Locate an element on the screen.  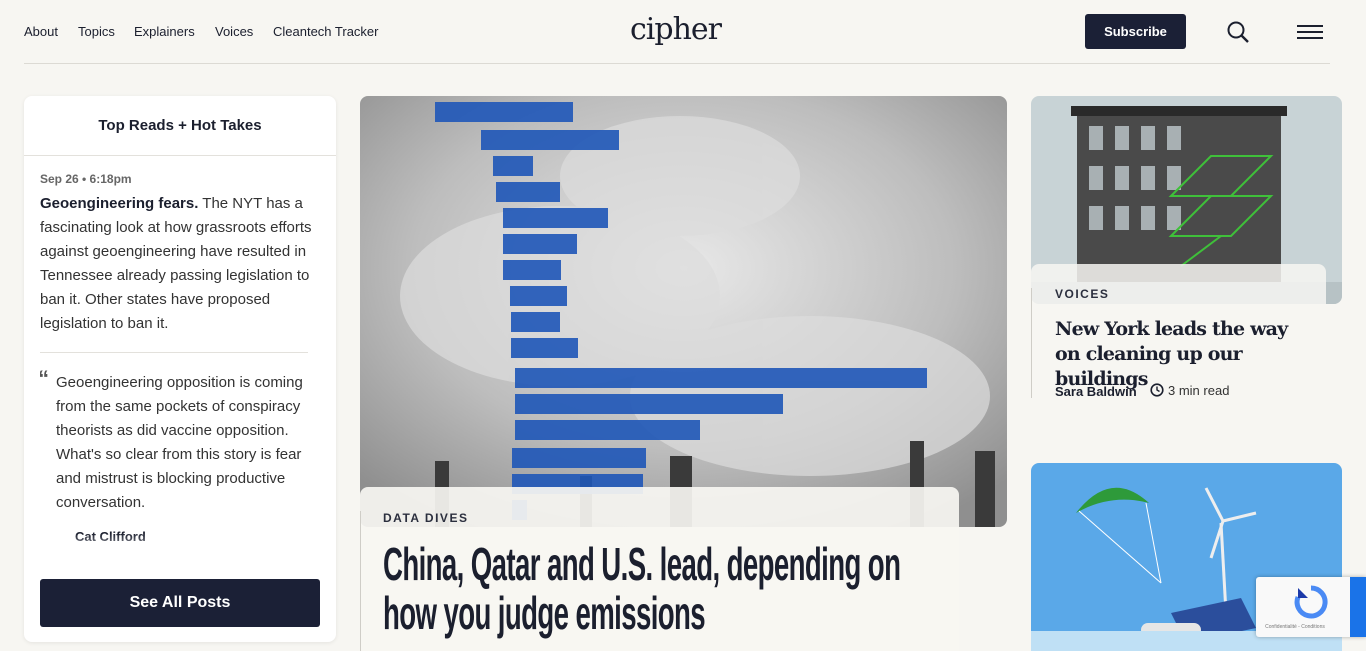
story-author: Sara Baldwin is located at coordinates (1096, 391).